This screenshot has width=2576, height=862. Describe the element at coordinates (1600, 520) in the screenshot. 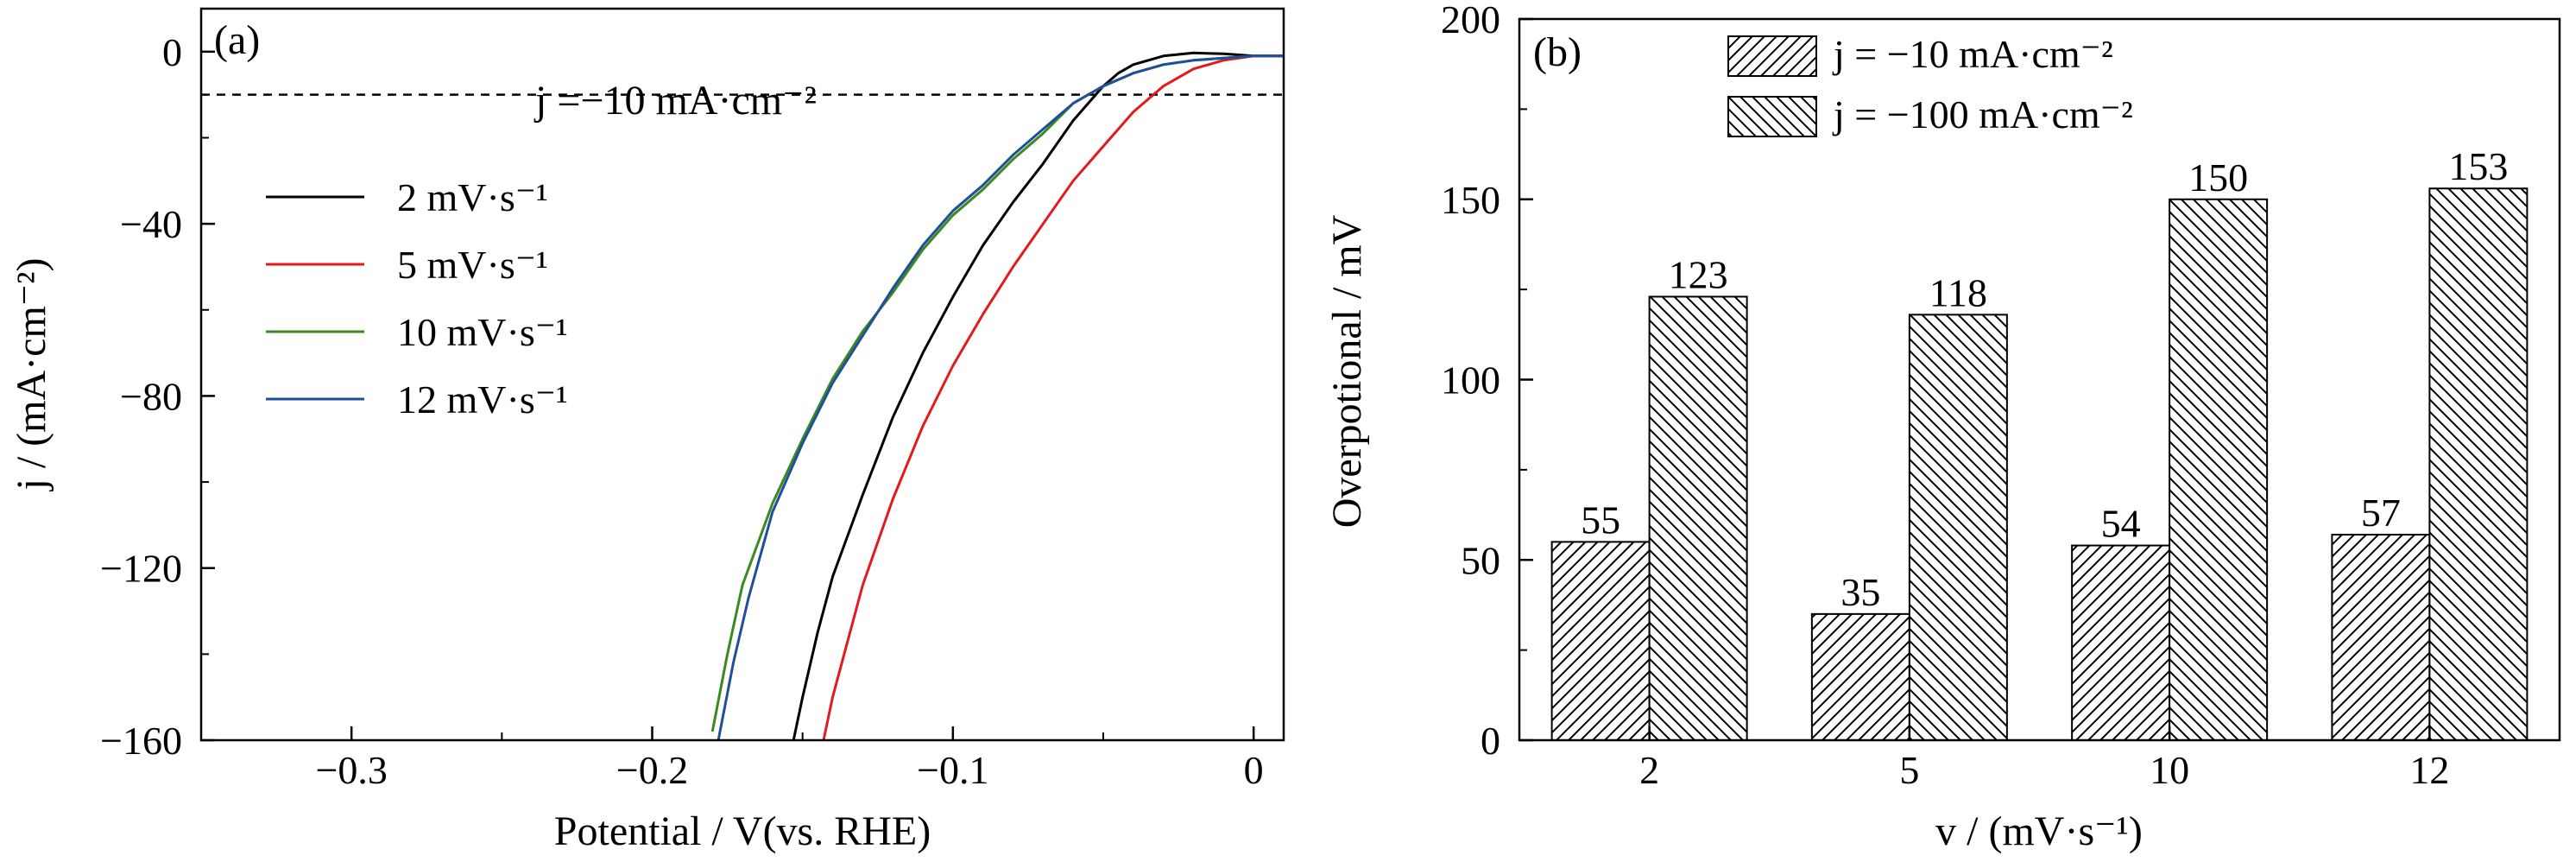

I see `bar-value-label: 55` at that location.